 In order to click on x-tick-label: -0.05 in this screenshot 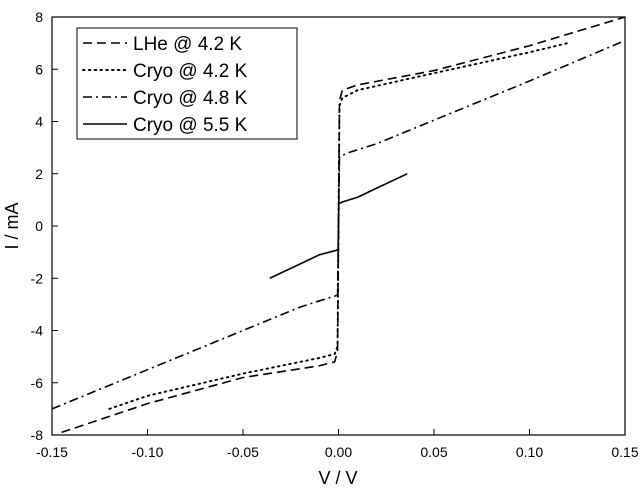, I will do `click(243, 452)`.